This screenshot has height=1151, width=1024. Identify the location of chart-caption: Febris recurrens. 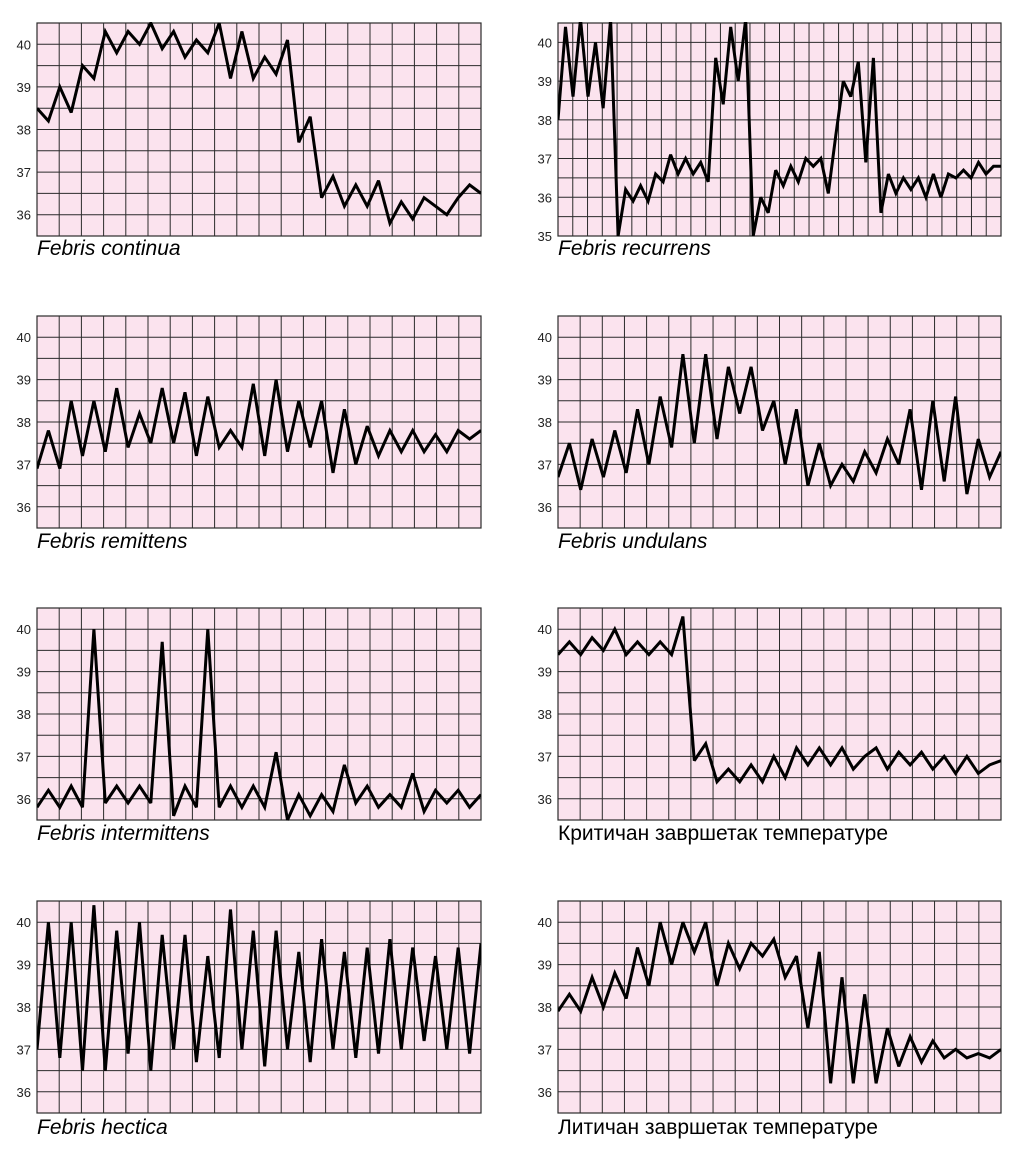
(634, 248).